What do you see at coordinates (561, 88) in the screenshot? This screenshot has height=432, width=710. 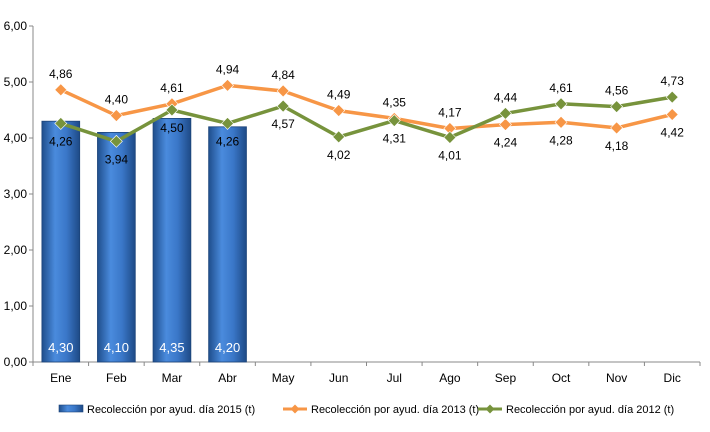 I see `data-label-2012: 4,61` at bounding box center [561, 88].